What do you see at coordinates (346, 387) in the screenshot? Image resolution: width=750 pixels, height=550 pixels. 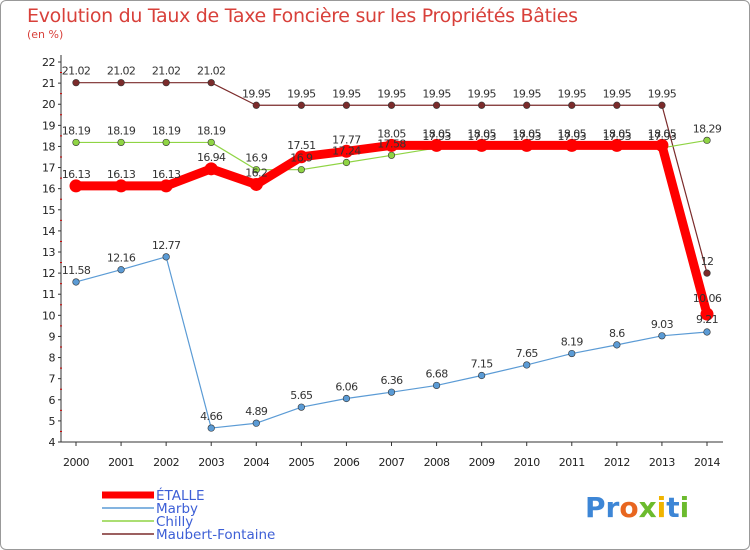 I see `data-label: 6.06` at bounding box center [346, 387].